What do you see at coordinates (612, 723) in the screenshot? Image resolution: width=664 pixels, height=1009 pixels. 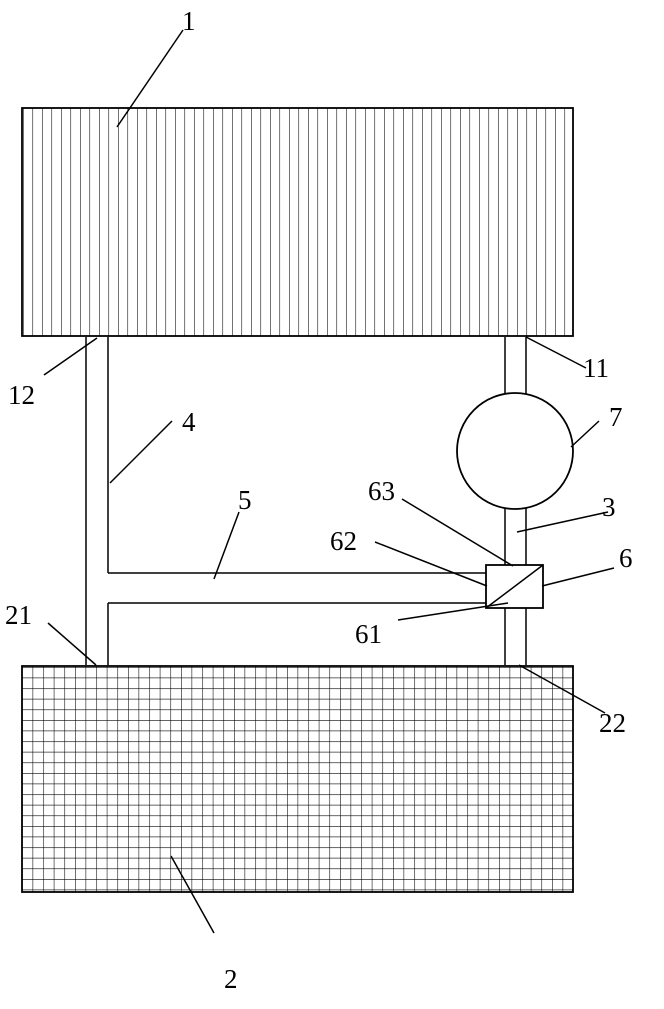 I see `label-22: 22` at bounding box center [612, 723].